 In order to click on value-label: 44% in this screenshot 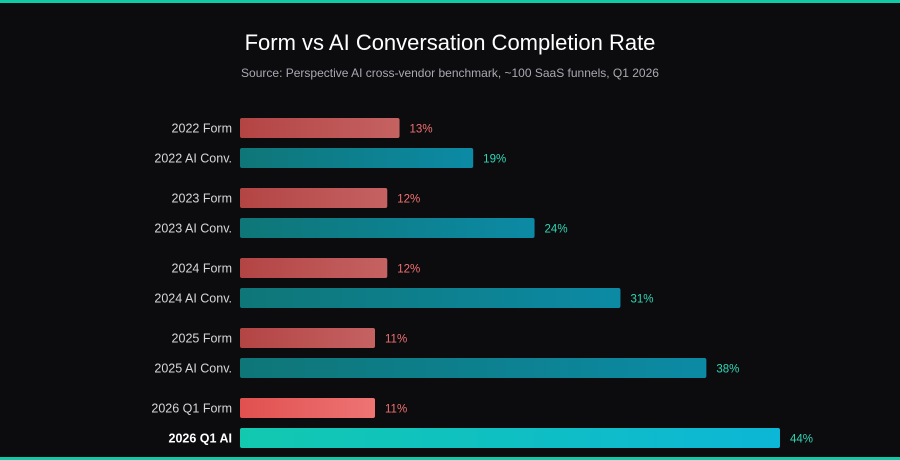, I will do `click(801, 440)`.